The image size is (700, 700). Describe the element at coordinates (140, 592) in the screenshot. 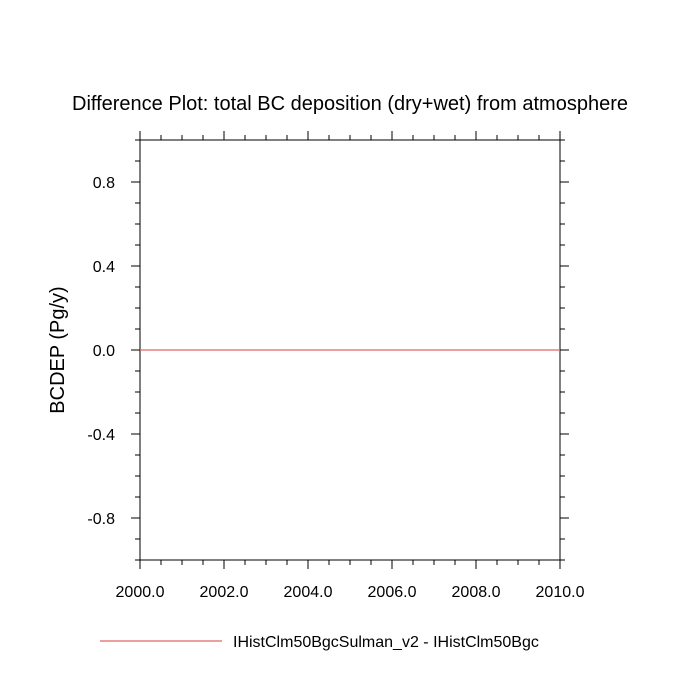

I see `x-tick-label: 2000.0` at that location.